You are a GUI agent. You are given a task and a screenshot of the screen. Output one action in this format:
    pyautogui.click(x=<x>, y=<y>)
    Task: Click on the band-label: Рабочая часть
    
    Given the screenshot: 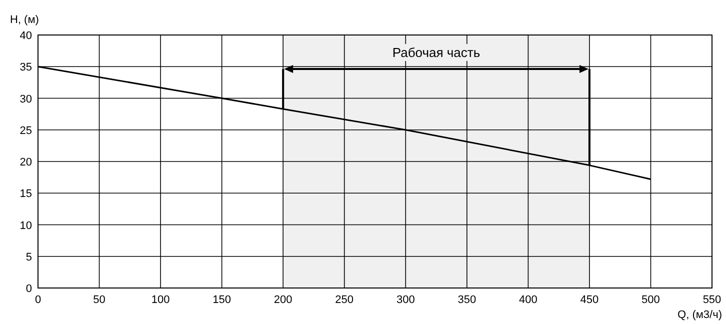 What is the action you would take?
    pyautogui.click(x=436, y=52)
    